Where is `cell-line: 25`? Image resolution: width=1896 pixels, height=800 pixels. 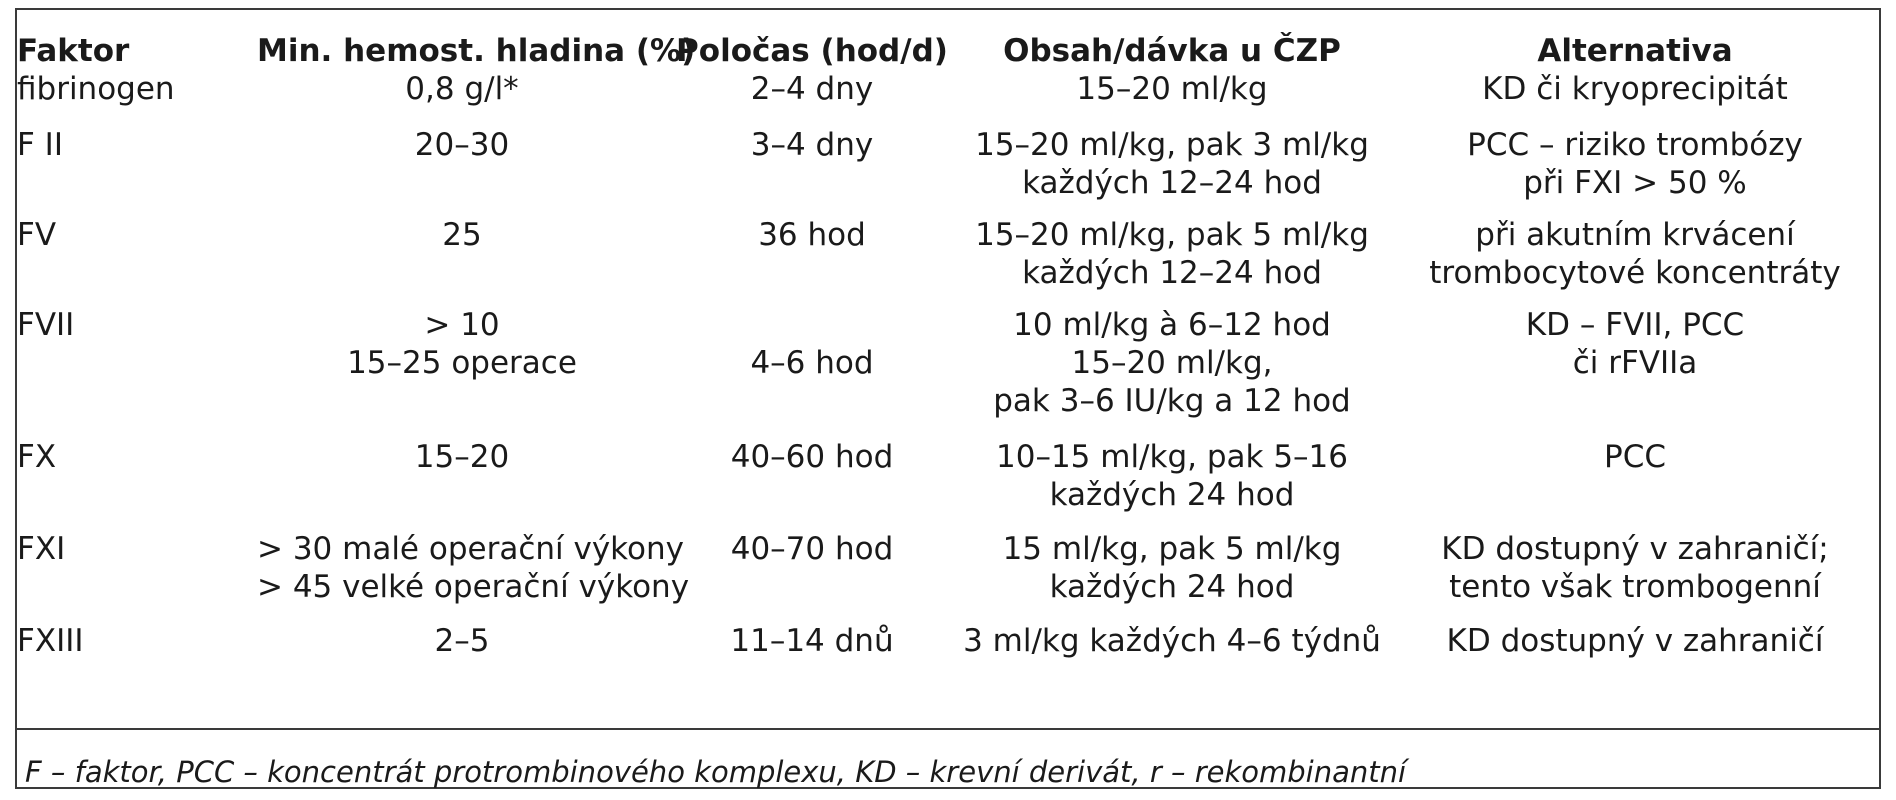
cell-line: 25 is located at coordinates (462, 235).